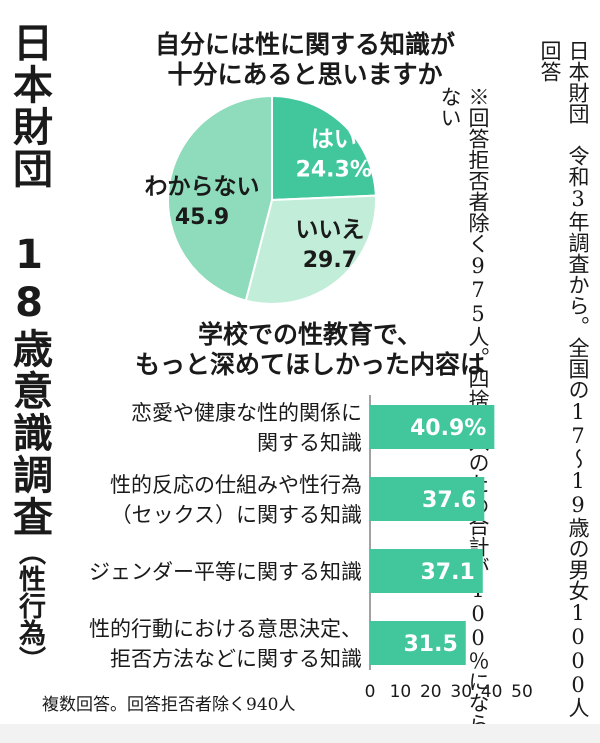  Describe the element at coordinates (29, 280) in the screenshot. I see `survey-title-main: 日本財団 18歳意識調査` at that location.